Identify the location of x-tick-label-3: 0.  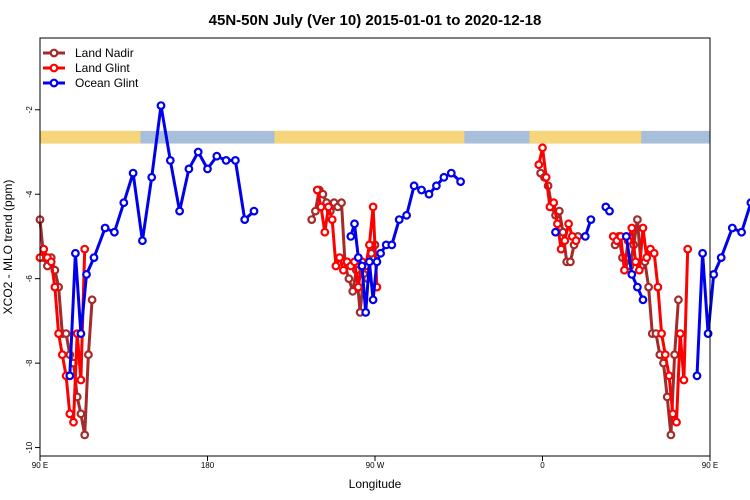
(542, 465).